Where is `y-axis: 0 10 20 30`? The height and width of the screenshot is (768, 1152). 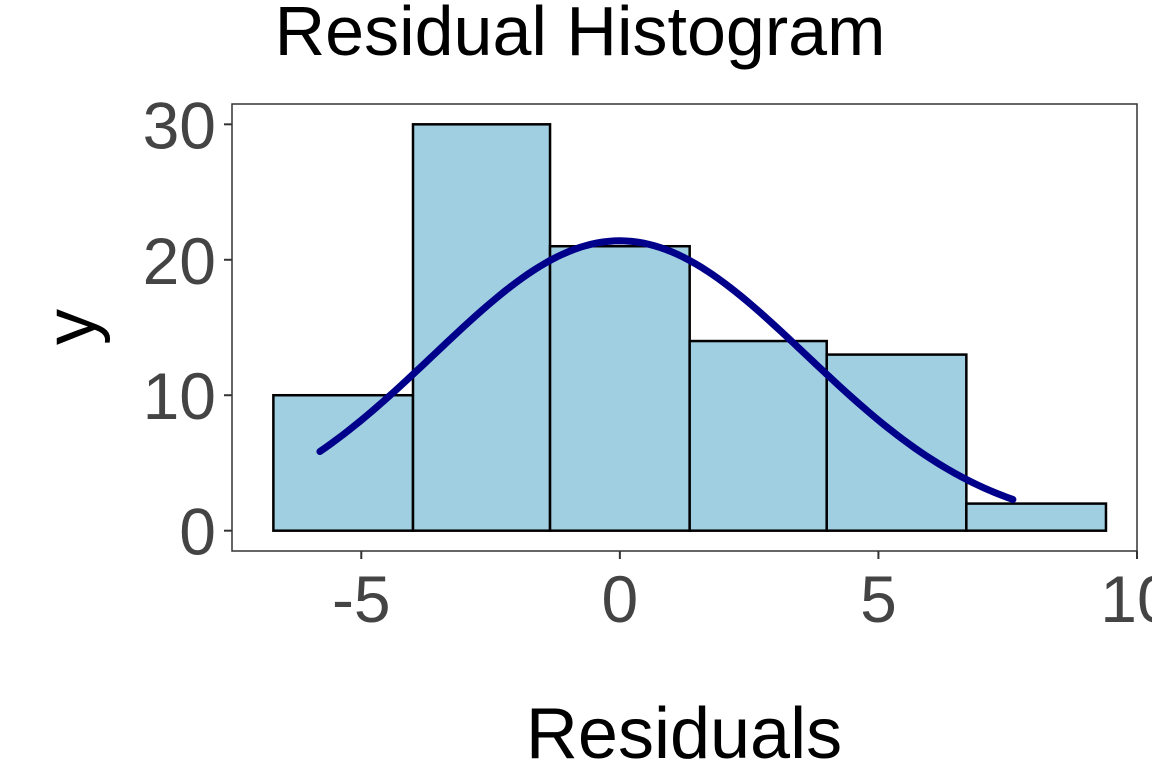 y-axis: 0 10 20 30 is located at coordinates (187, 328).